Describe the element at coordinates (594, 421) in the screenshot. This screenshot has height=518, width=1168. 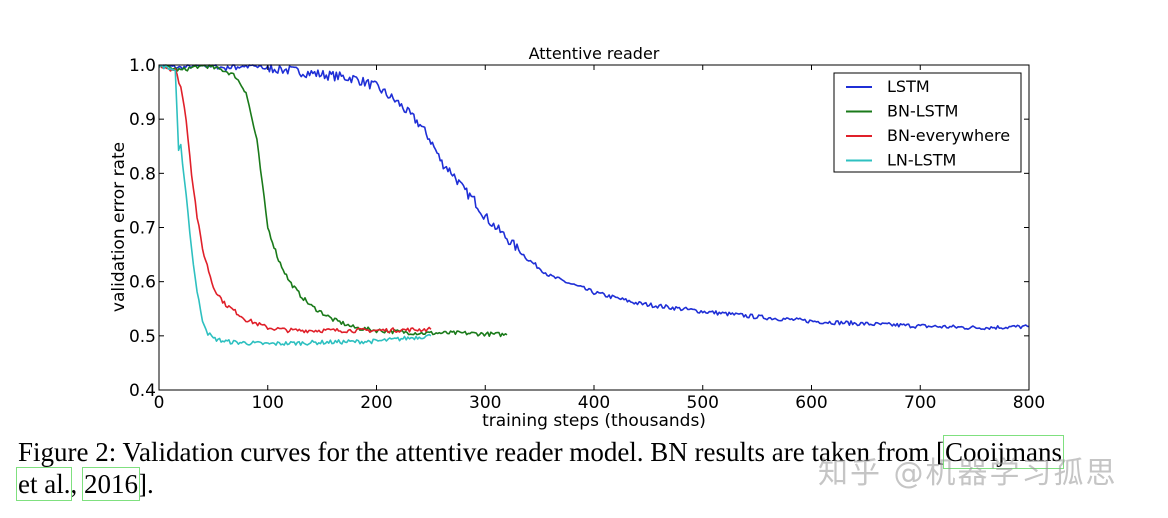
I see `x-axis-label: training steps (thousands)` at that location.